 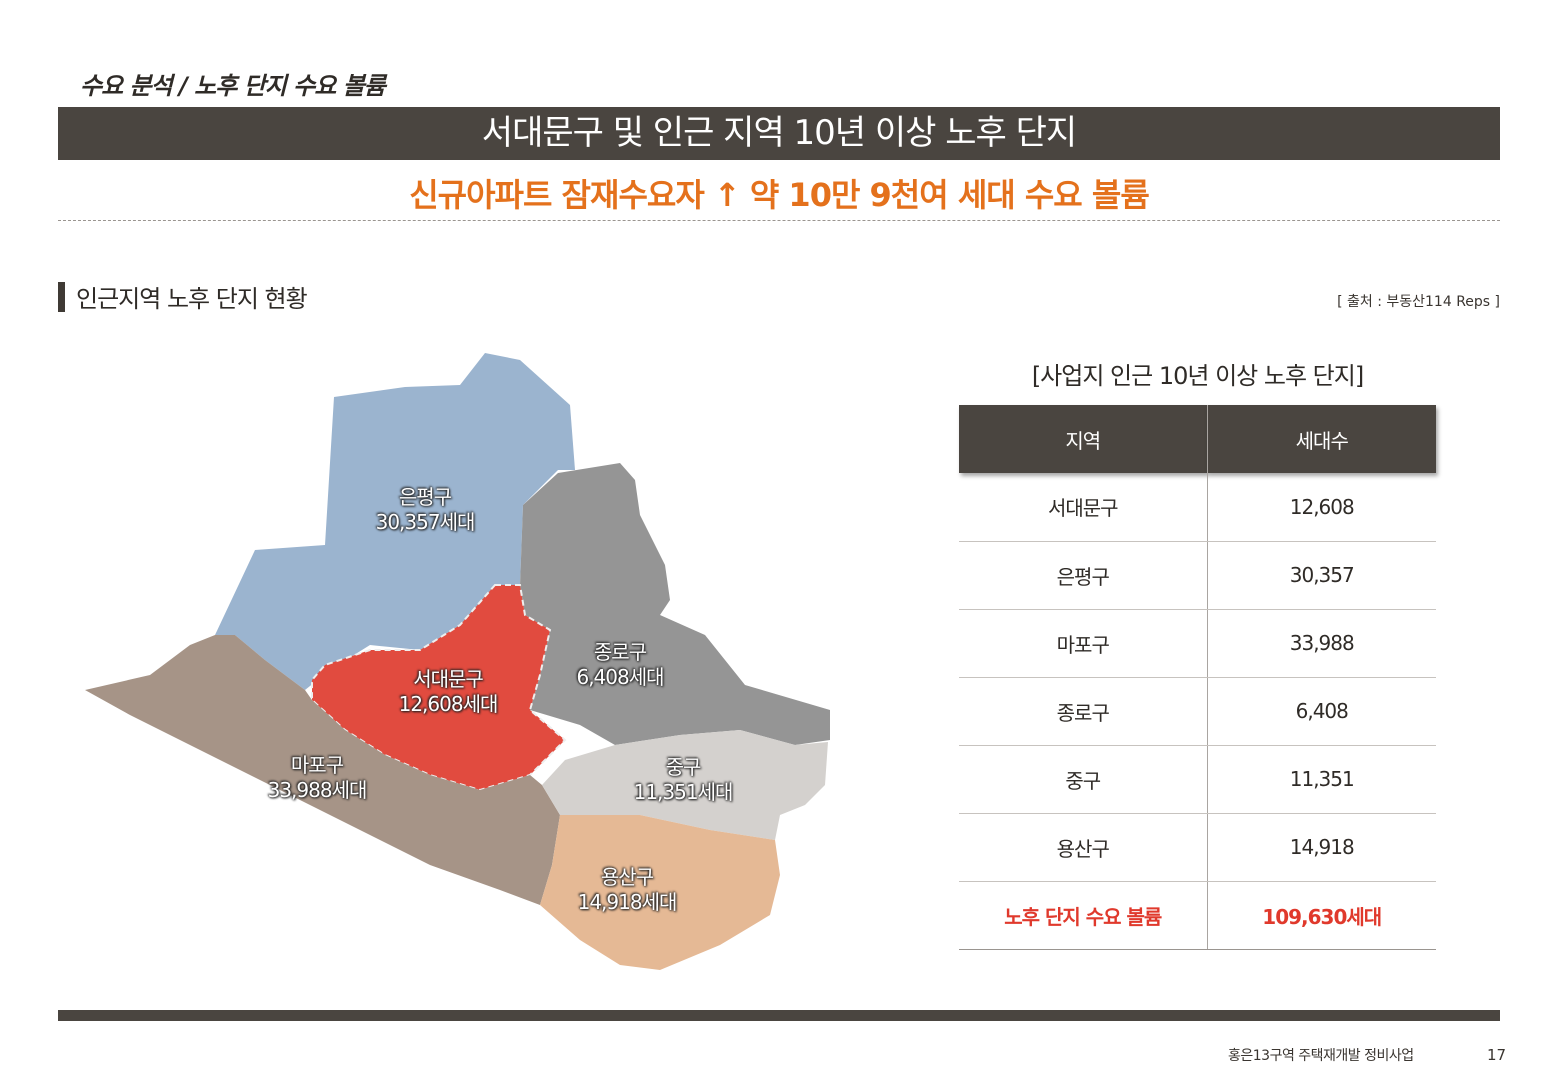 I want to click on label-seodaemun: 서대문구 12,608세대, so click(x=448, y=692).